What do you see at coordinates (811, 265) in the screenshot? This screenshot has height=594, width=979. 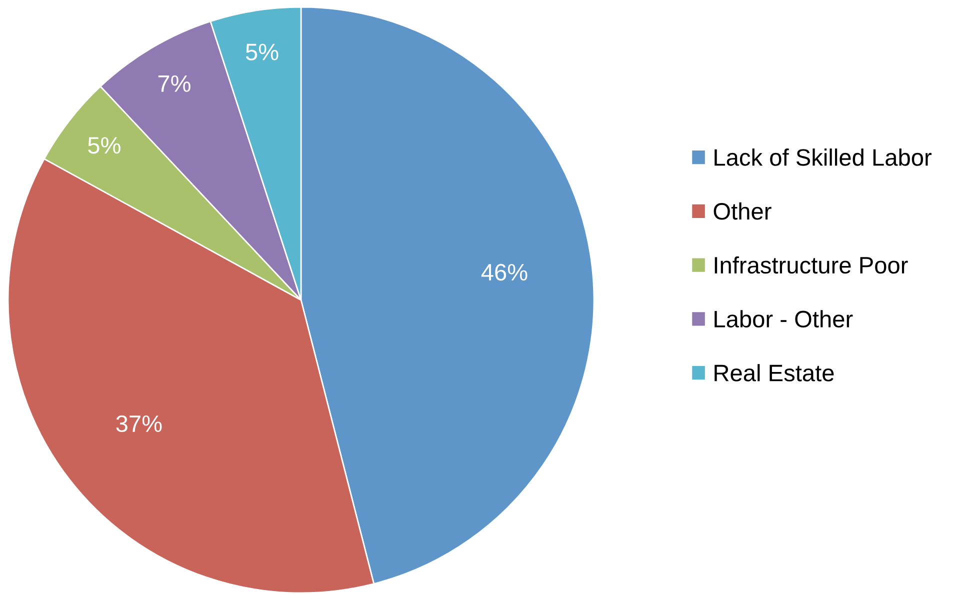 I see `legend-label: Infrastructure Poor` at bounding box center [811, 265].